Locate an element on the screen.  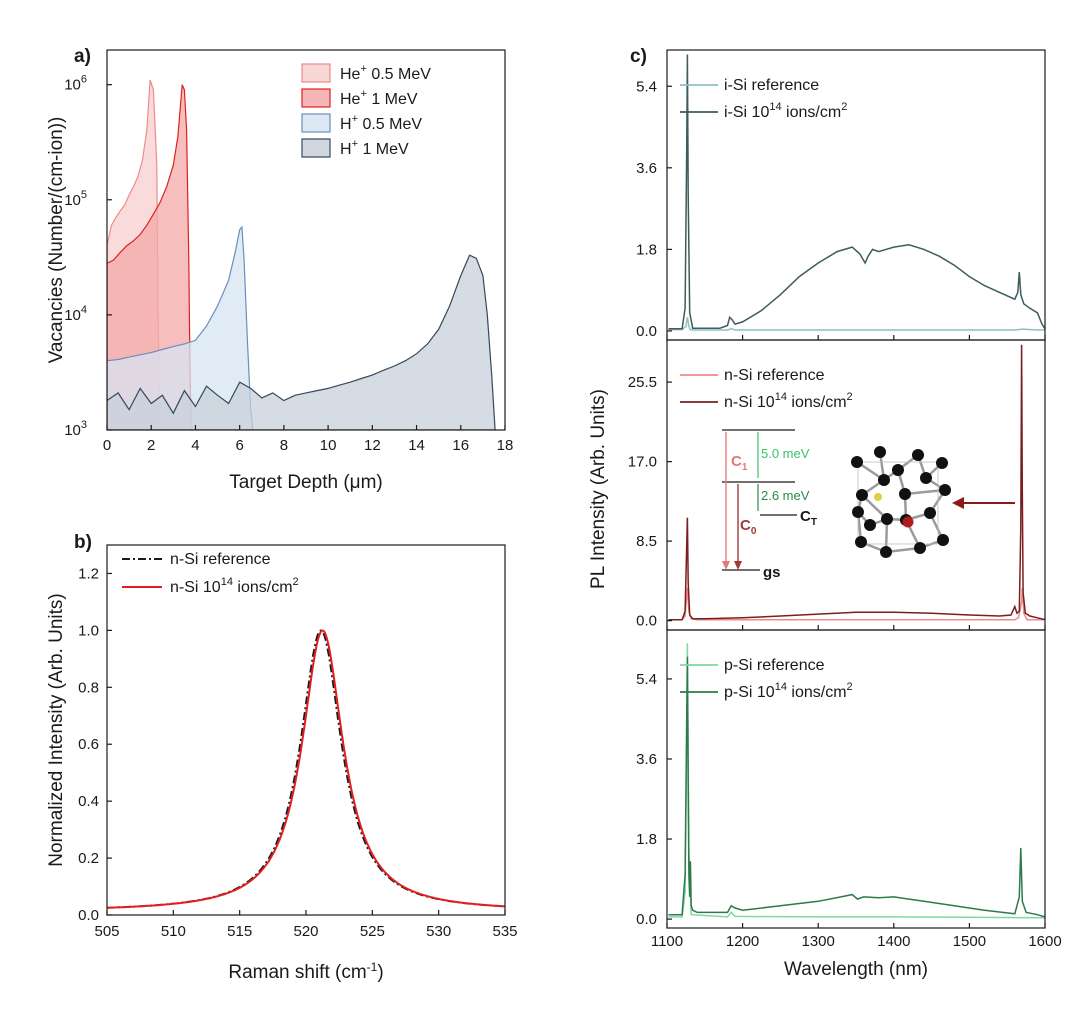
y-tick-label-a: 10⁶ is located at coordinates (75, 84).